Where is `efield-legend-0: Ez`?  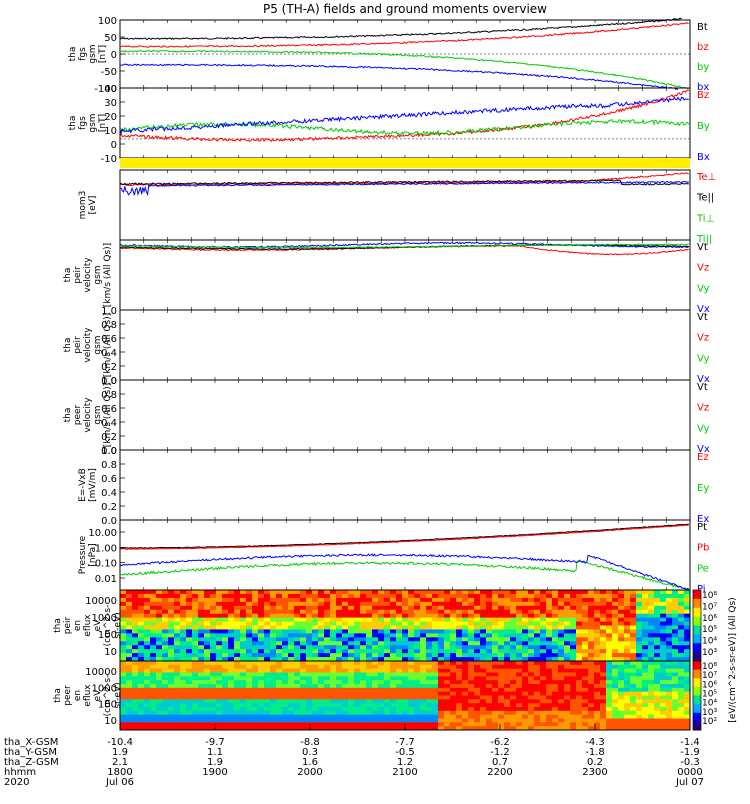 efield-legend-0: Ez is located at coordinates (703, 457).